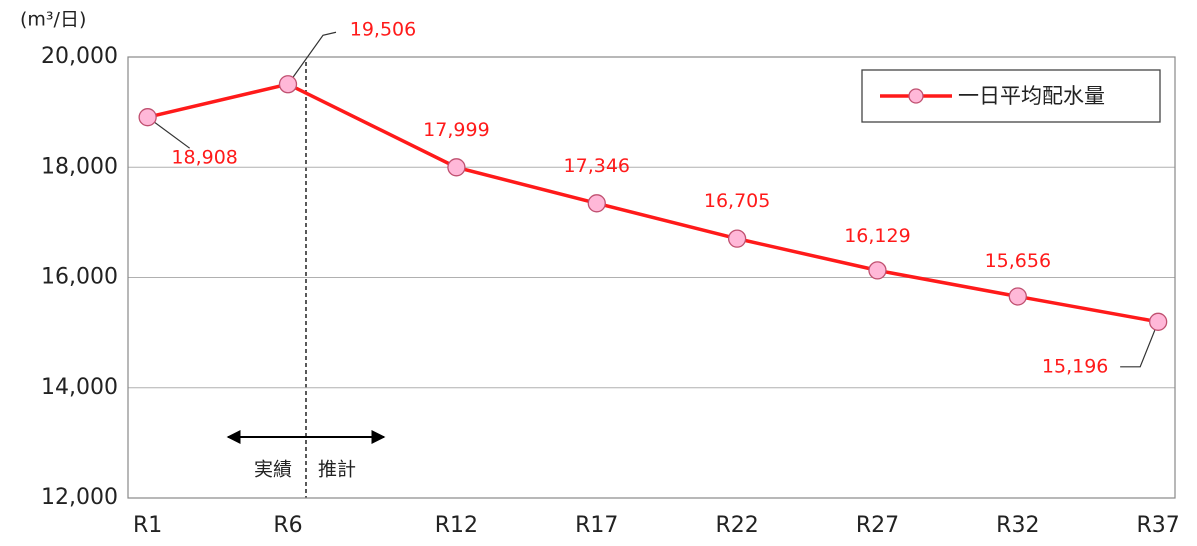 The image size is (1197, 546). I want to click on x-tick-label: R1, so click(147, 525).